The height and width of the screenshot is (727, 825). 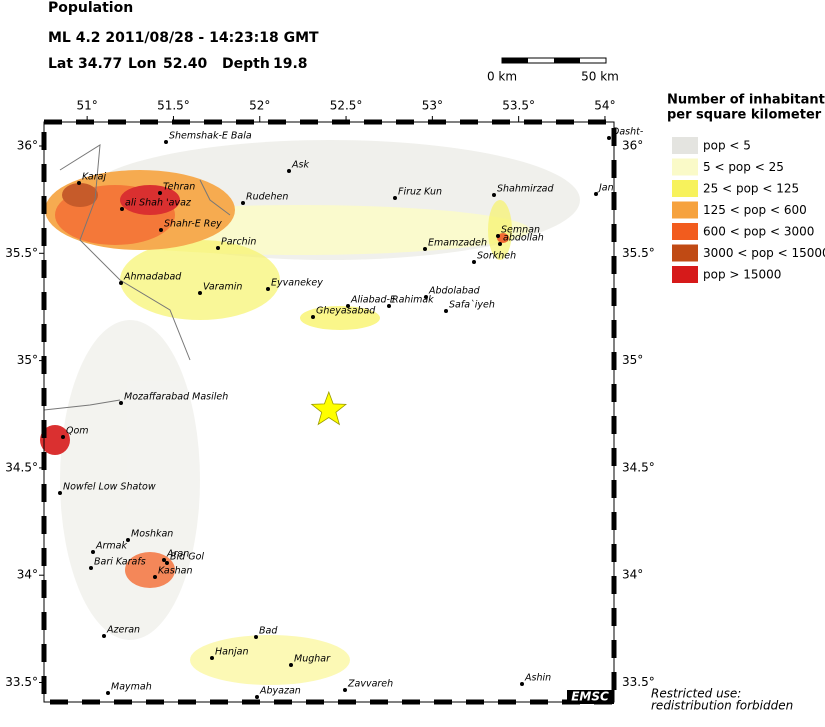 What do you see at coordinates (109, 487) in the screenshot?
I see `city-label: Nowfel Low Shatow` at bounding box center [109, 487].